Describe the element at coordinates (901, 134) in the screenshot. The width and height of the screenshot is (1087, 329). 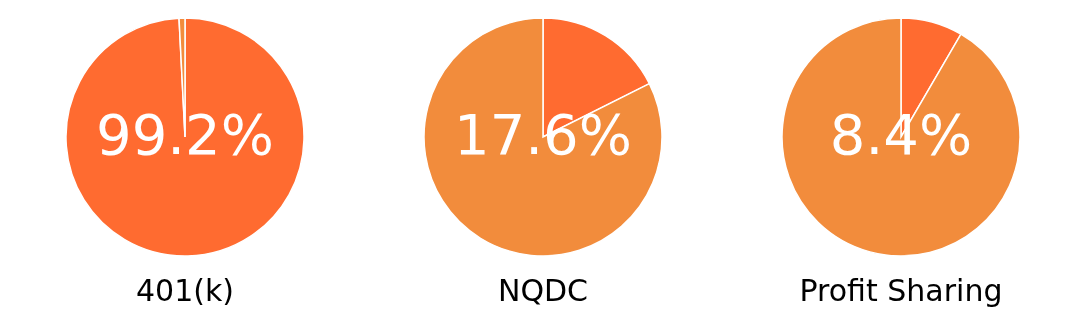
I see `data-label: 8.4%` at that location.